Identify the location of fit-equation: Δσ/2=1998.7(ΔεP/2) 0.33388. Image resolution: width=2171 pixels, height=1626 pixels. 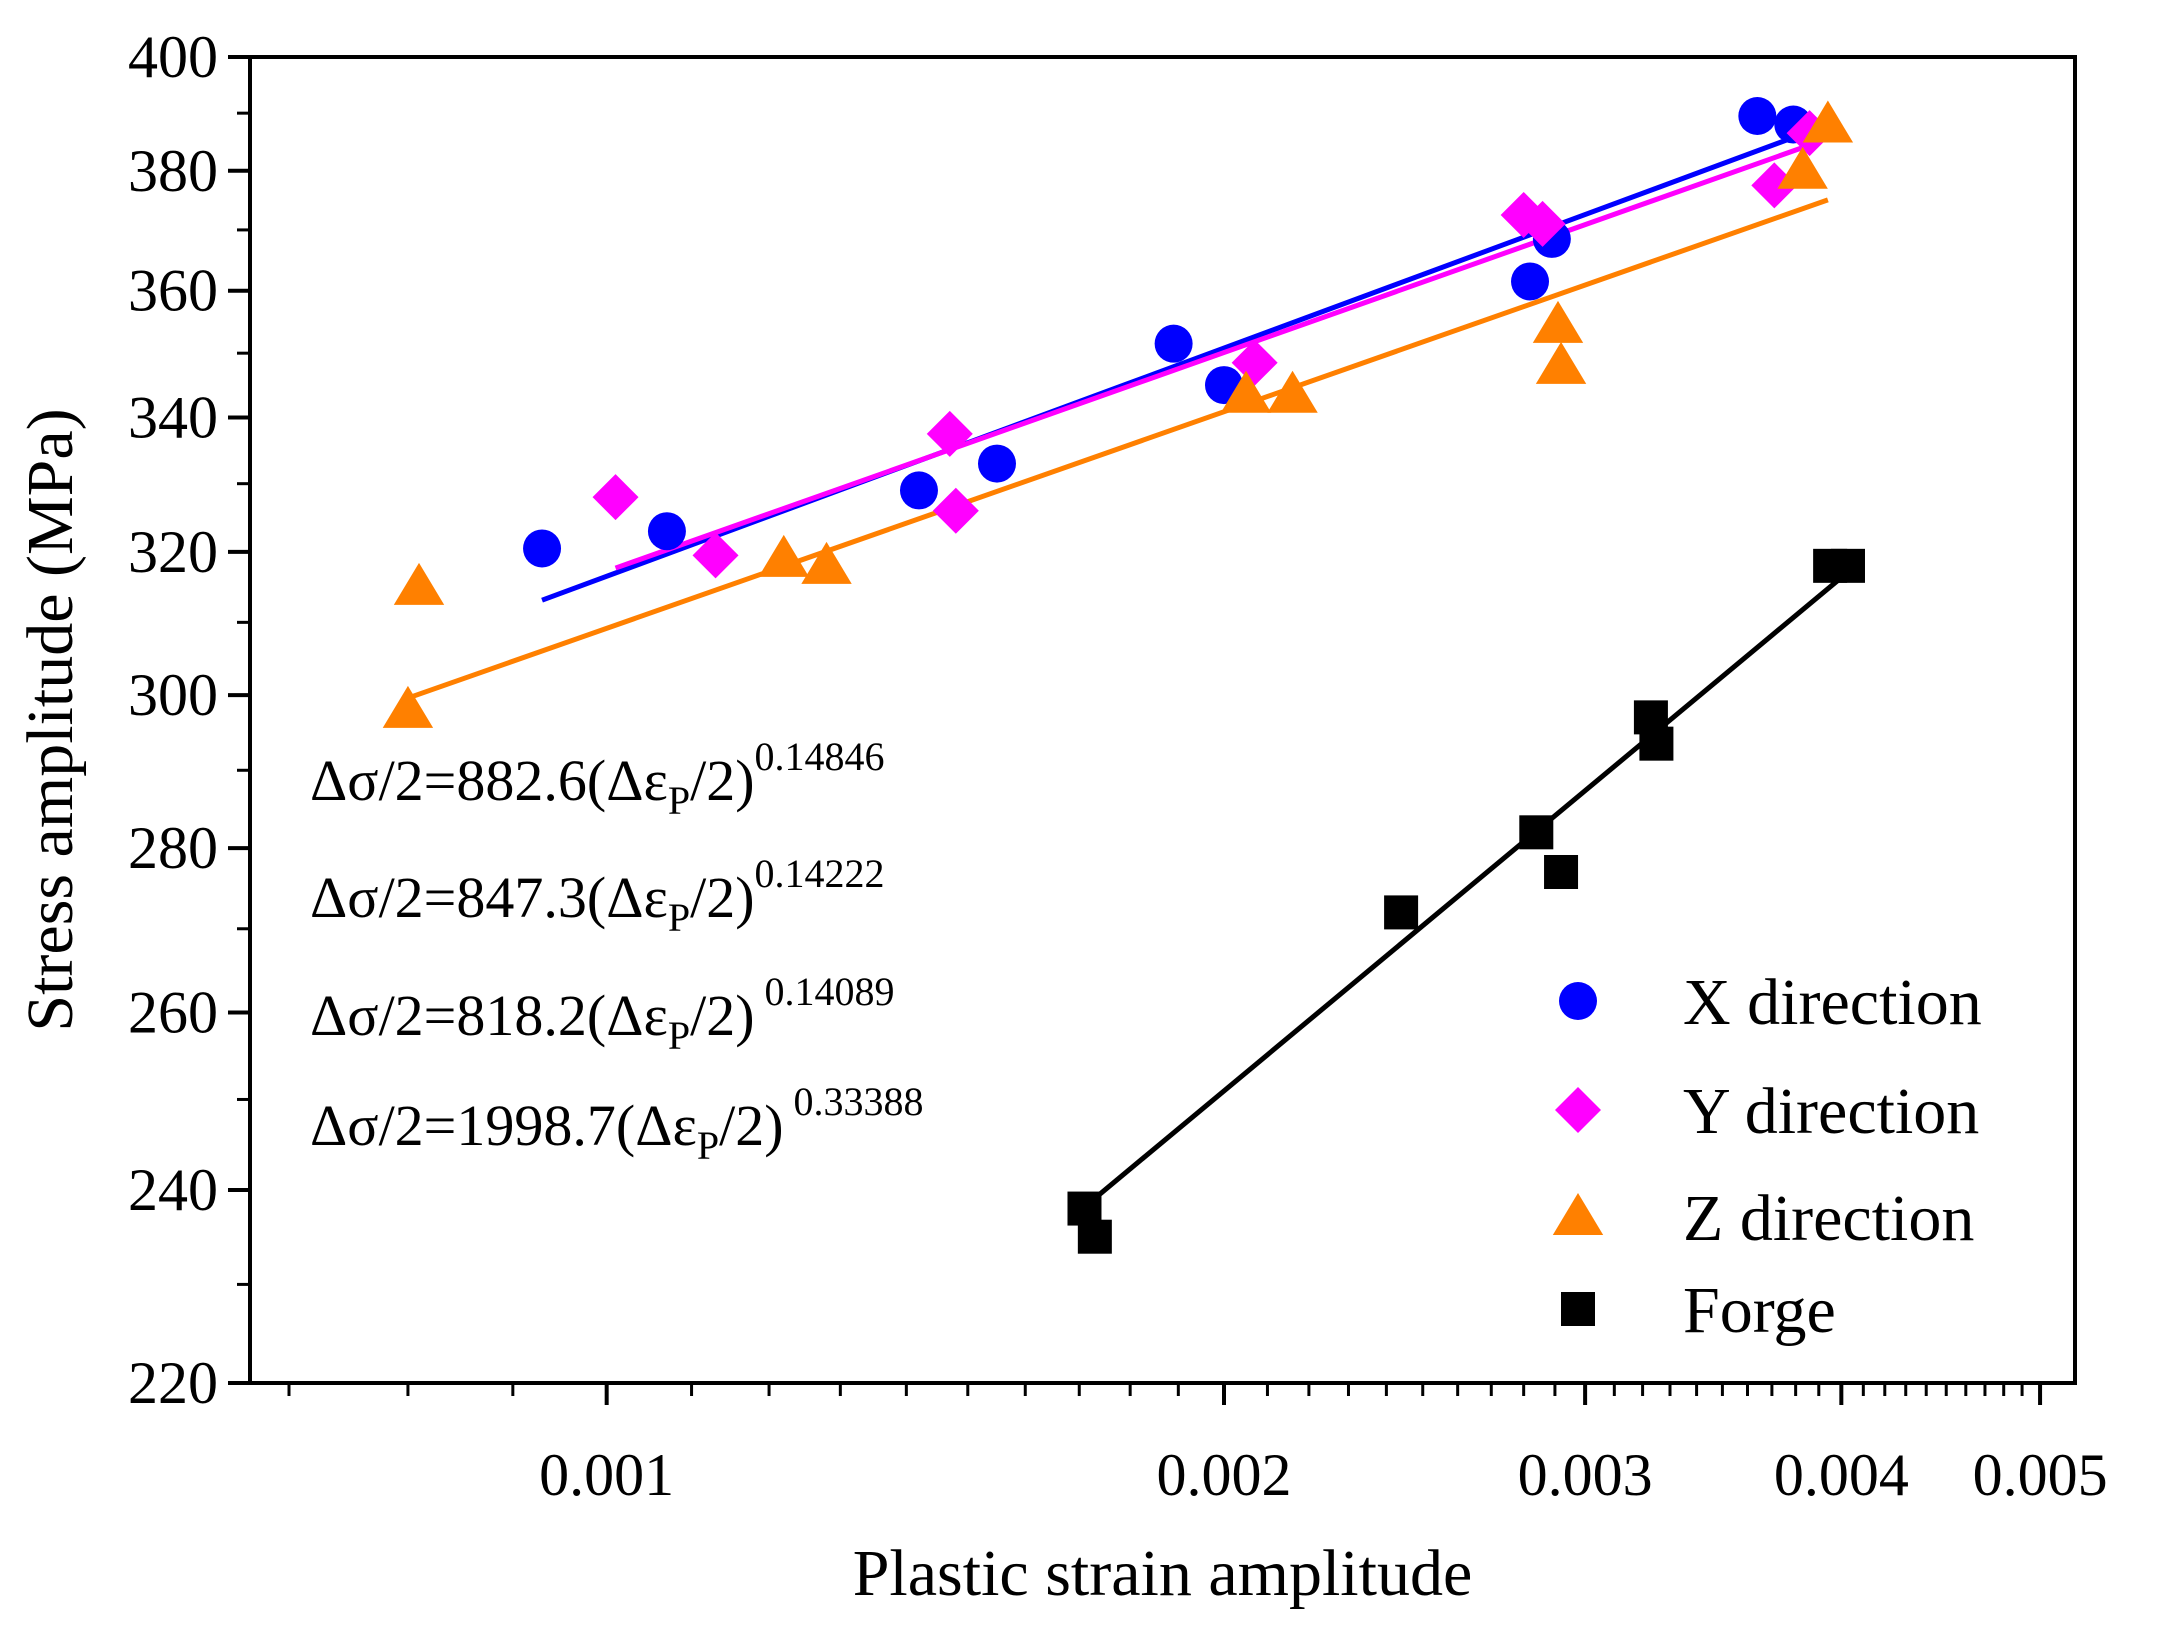
(617, 1123).